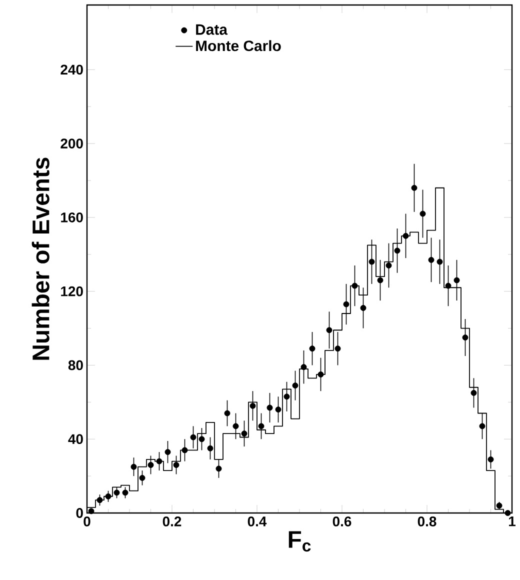  I want to click on x-tick-label: 0.4, so click(257, 521).